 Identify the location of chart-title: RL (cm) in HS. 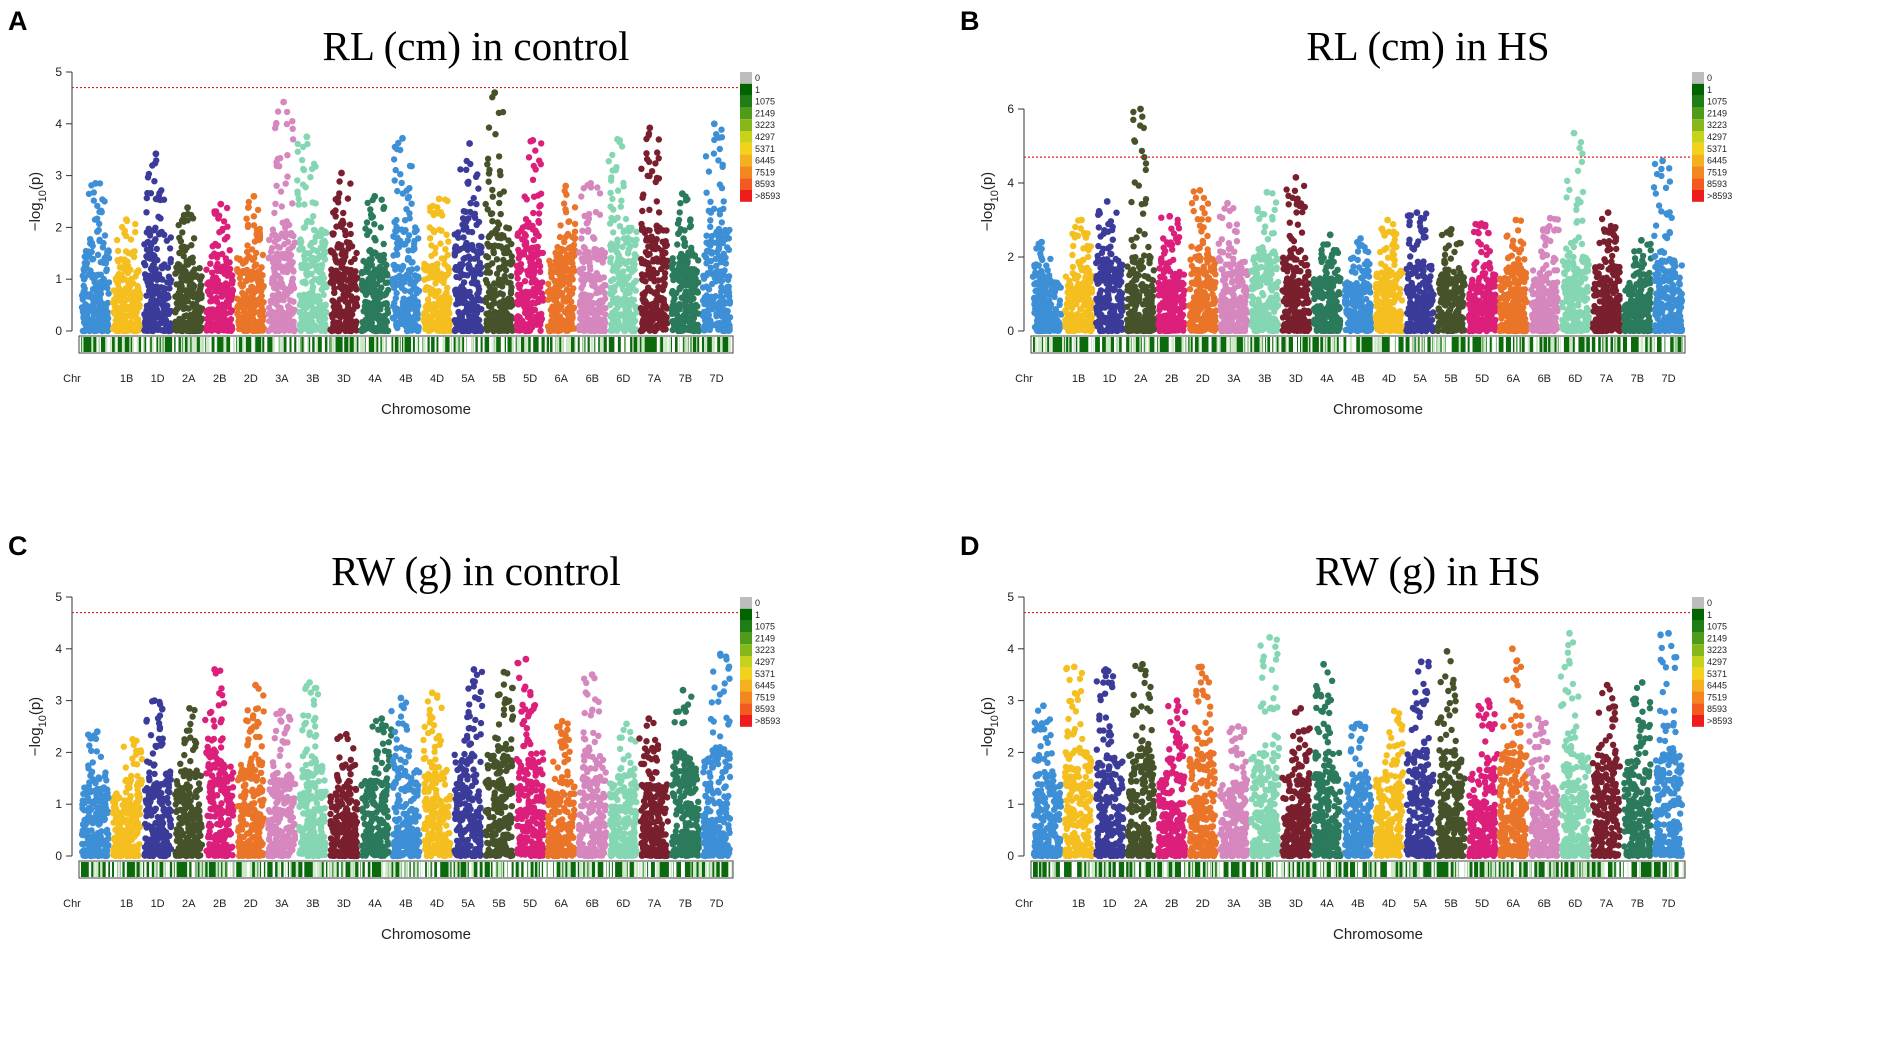
(1428, 46).